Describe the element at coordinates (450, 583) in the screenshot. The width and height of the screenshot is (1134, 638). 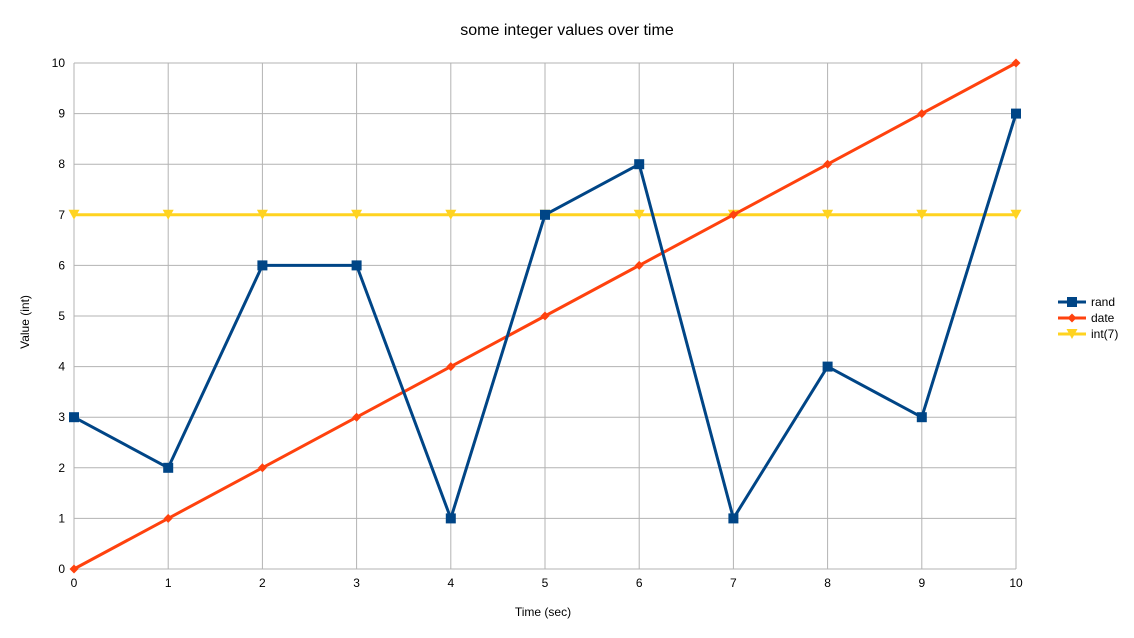
I see `x-tick-label: 4` at that location.